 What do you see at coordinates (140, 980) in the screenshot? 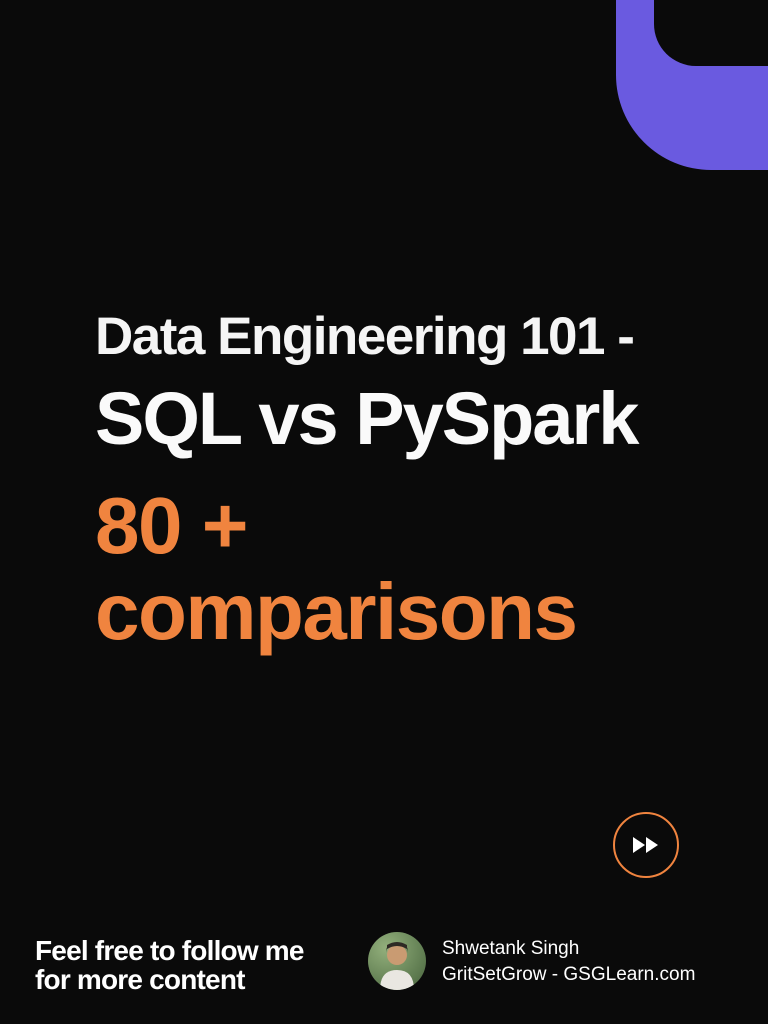
I see `tagline-line-2: for more content` at bounding box center [140, 980].